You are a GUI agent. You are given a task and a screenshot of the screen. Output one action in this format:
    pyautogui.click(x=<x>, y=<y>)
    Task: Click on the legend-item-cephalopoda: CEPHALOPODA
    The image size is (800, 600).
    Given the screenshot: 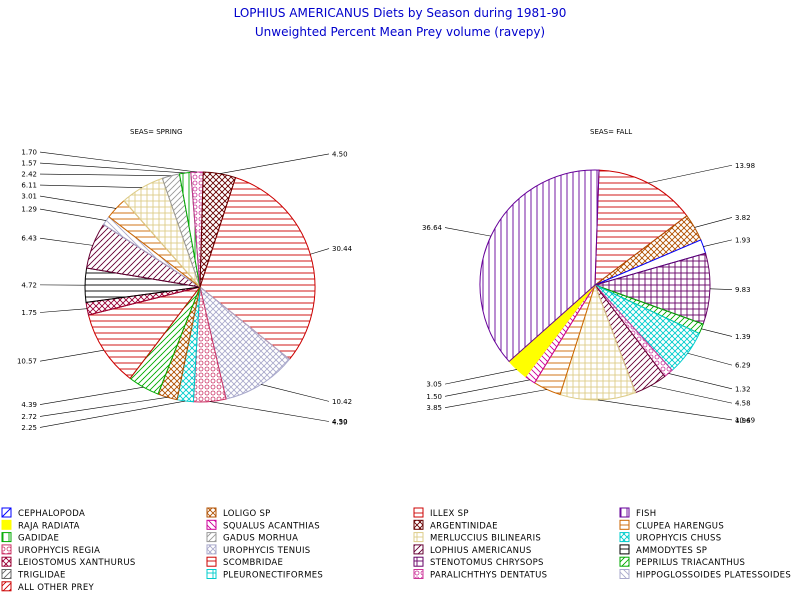 What is the action you would take?
    pyautogui.click(x=43, y=513)
    